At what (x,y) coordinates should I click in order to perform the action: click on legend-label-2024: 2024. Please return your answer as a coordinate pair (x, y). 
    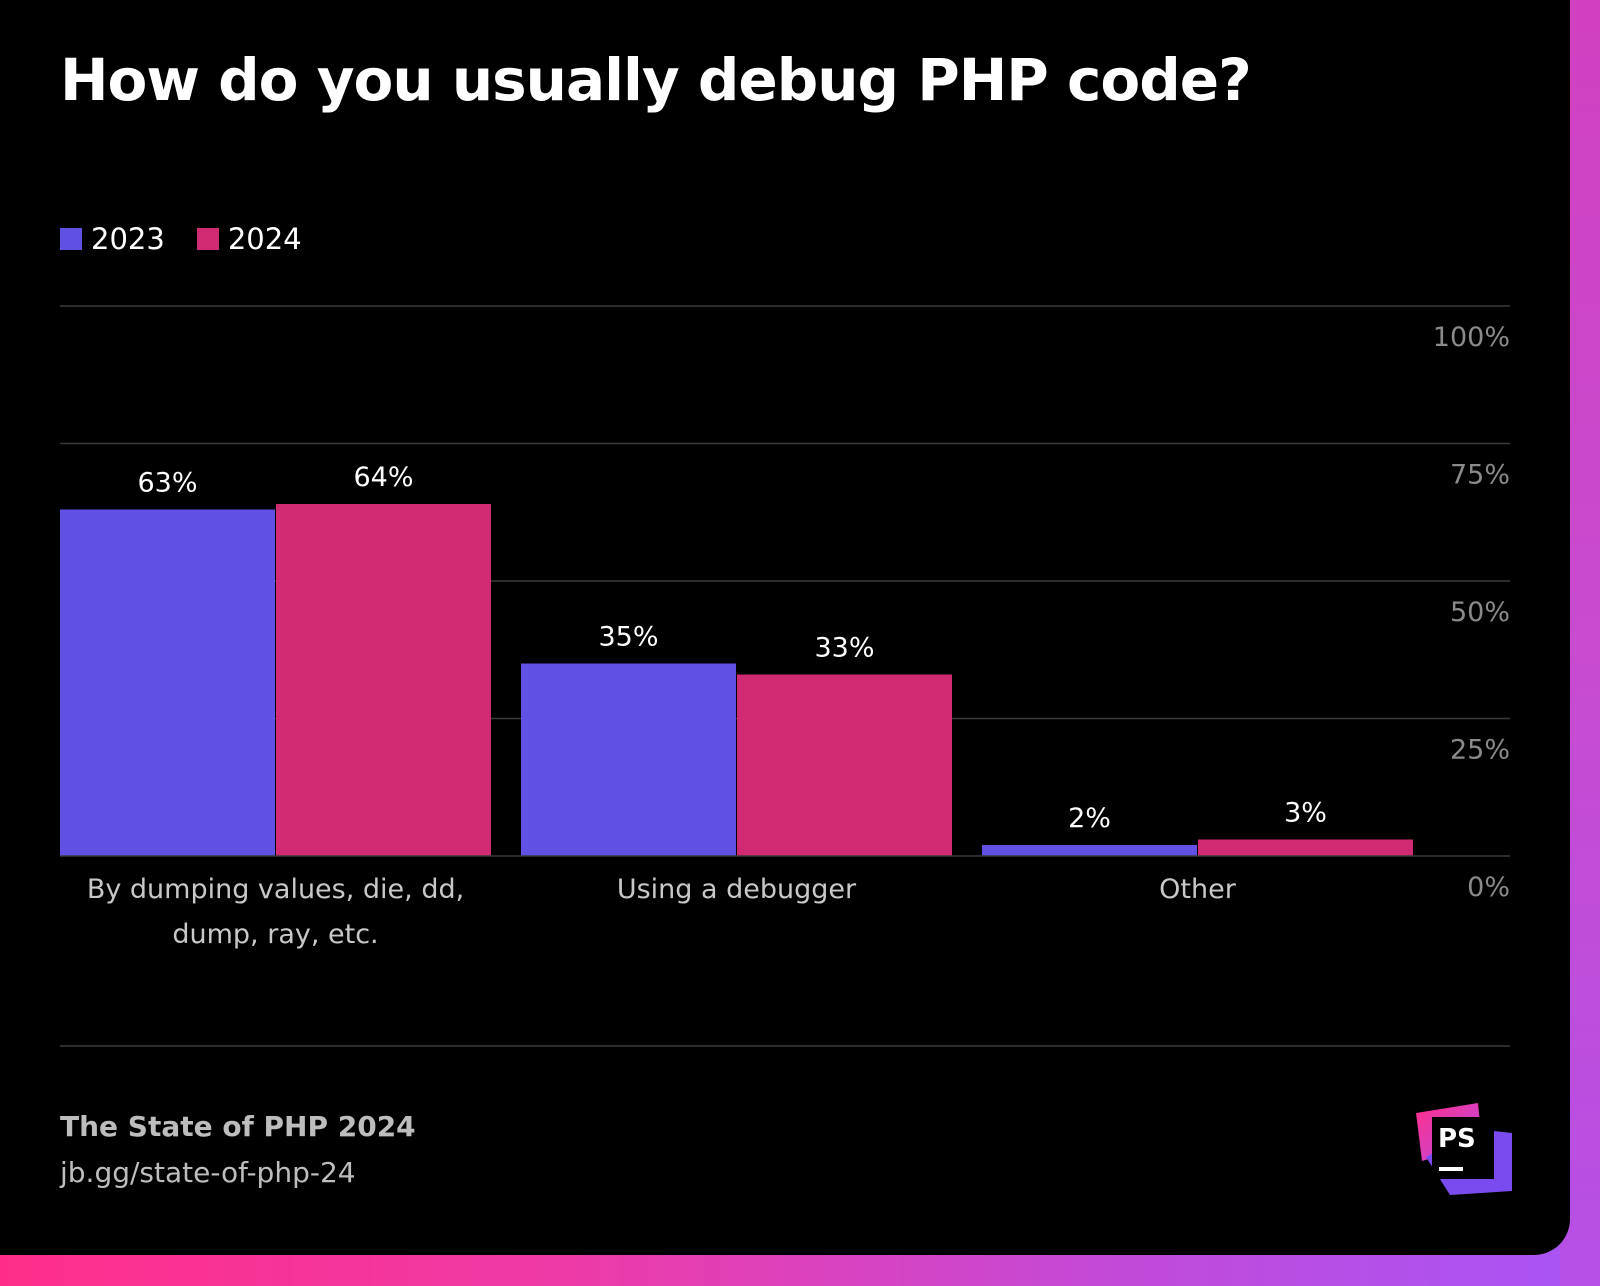
    Looking at the image, I should click on (264, 239).